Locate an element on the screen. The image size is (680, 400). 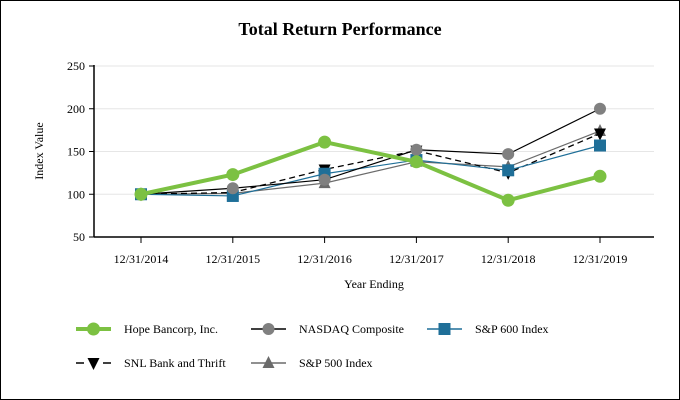
y-tick-label: 250 is located at coordinates (76, 66).